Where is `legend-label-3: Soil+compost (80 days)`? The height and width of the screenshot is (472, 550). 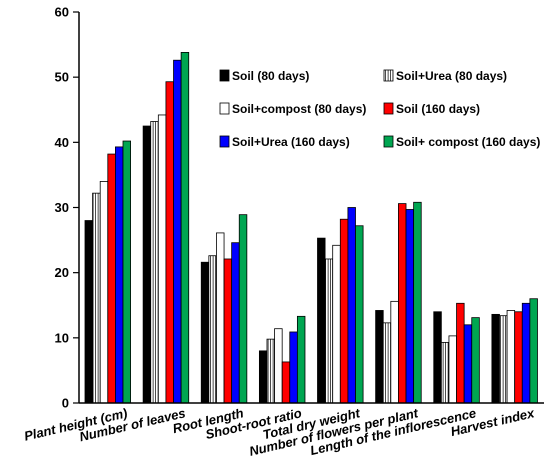 legend-label-3: Soil+compost (80 days) is located at coordinates (299, 109).